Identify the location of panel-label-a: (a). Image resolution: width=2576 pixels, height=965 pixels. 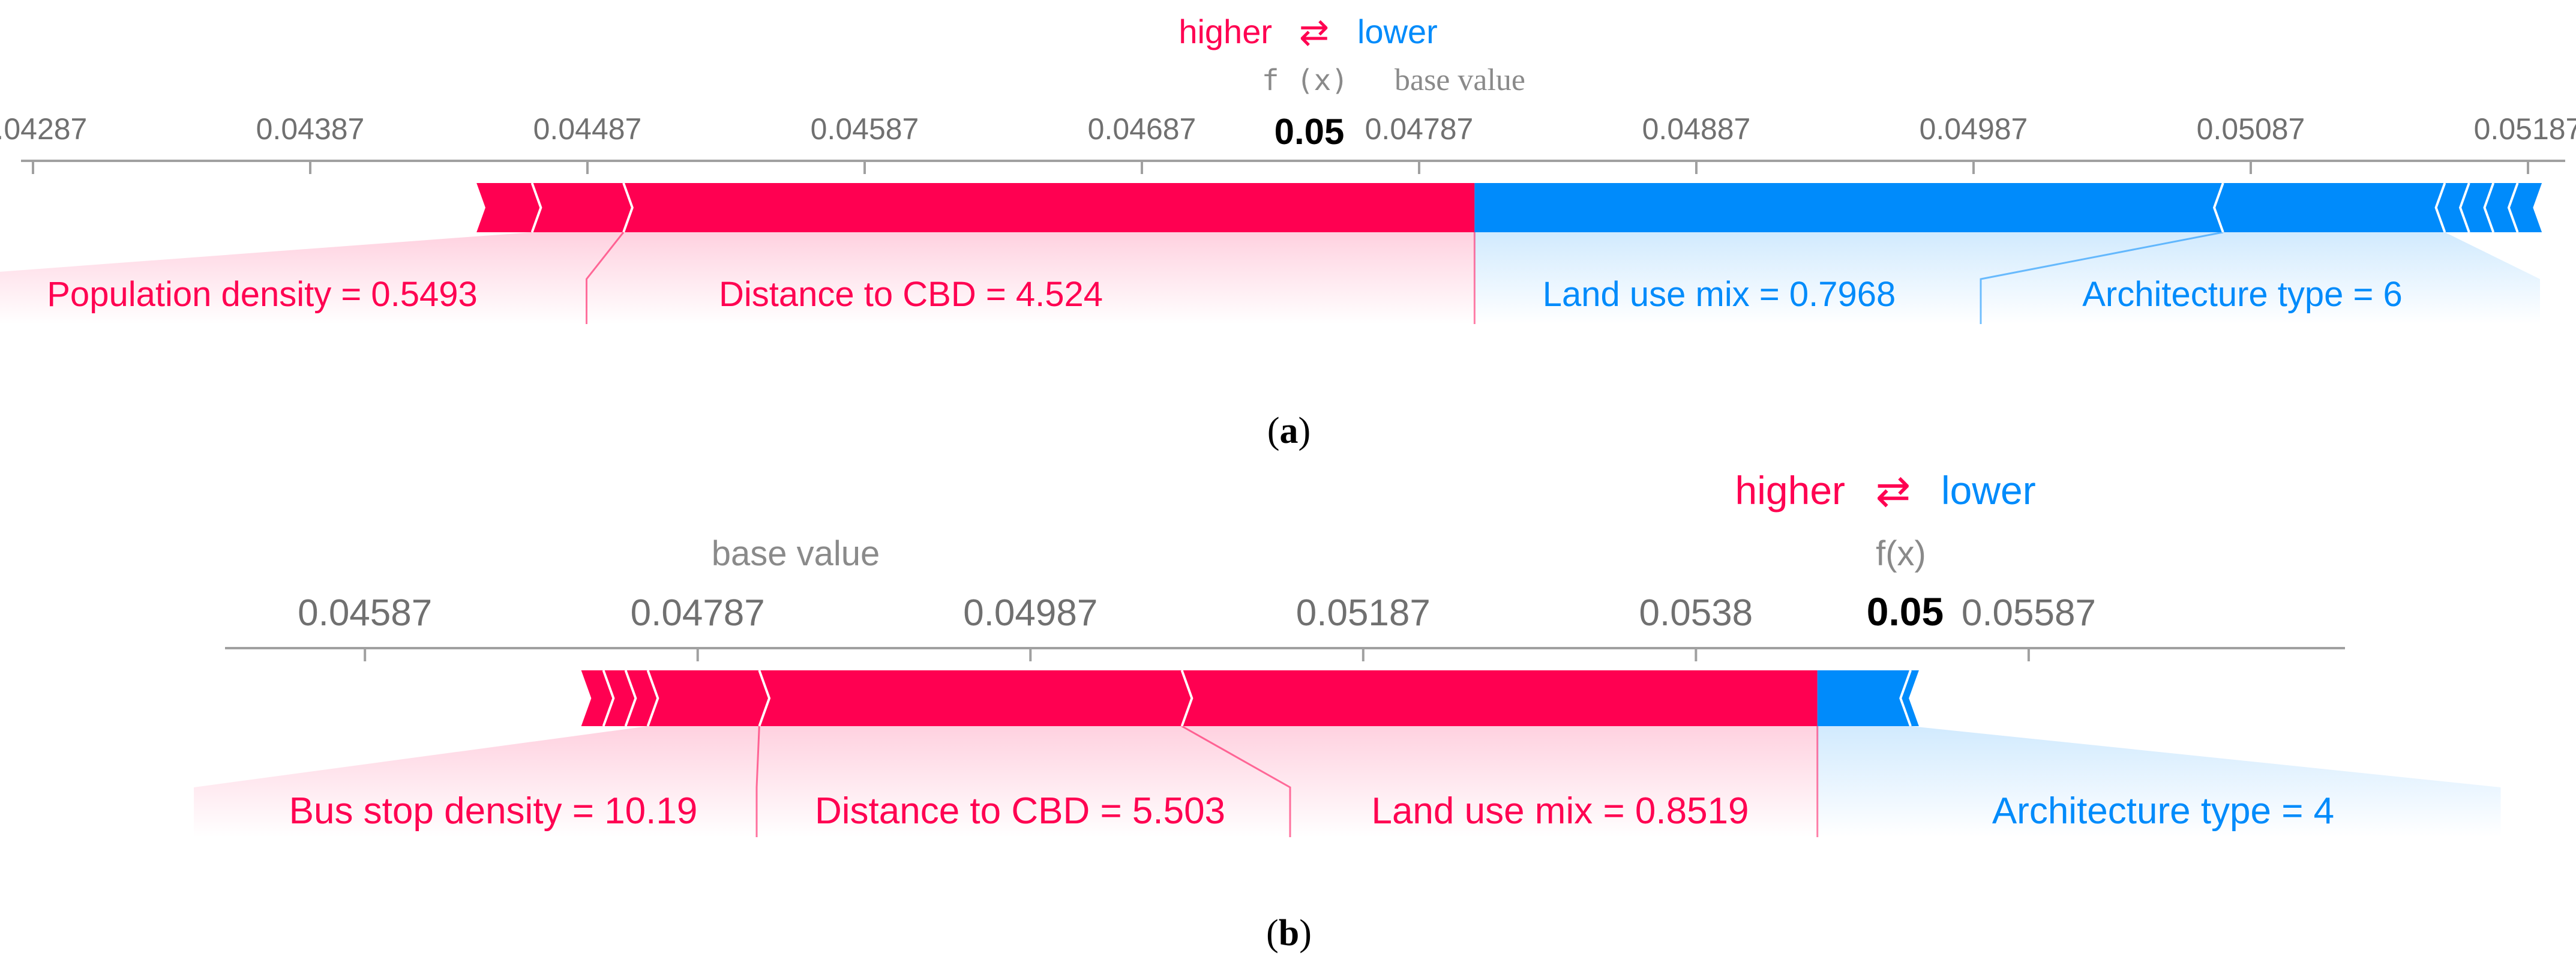
(1289, 431).